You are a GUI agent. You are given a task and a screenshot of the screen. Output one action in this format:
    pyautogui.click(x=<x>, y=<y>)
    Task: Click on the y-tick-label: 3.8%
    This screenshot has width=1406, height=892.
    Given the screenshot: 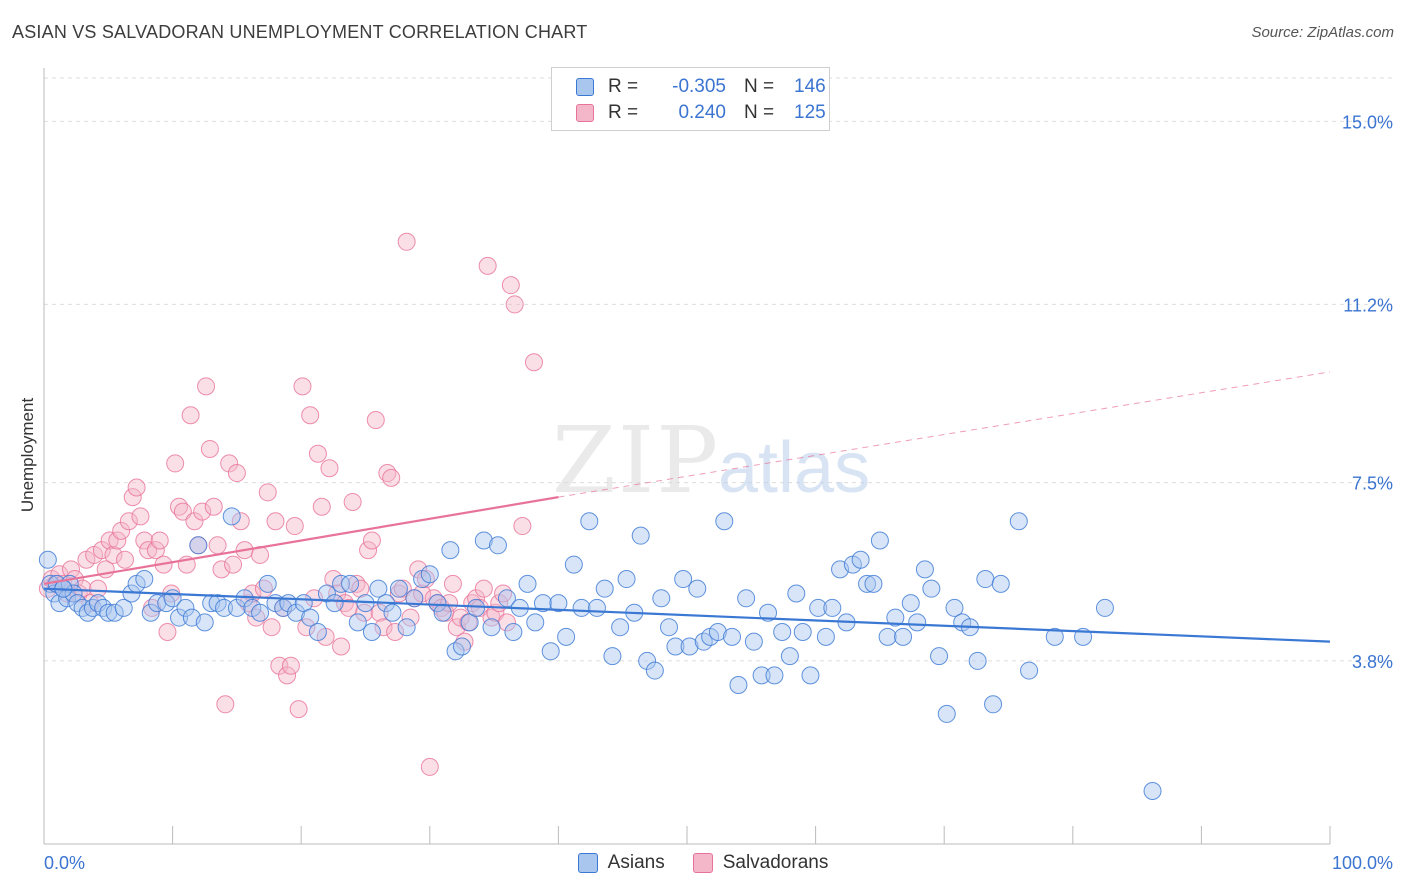 What is the action you would take?
    pyautogui.click(x=1372, y=662)
    